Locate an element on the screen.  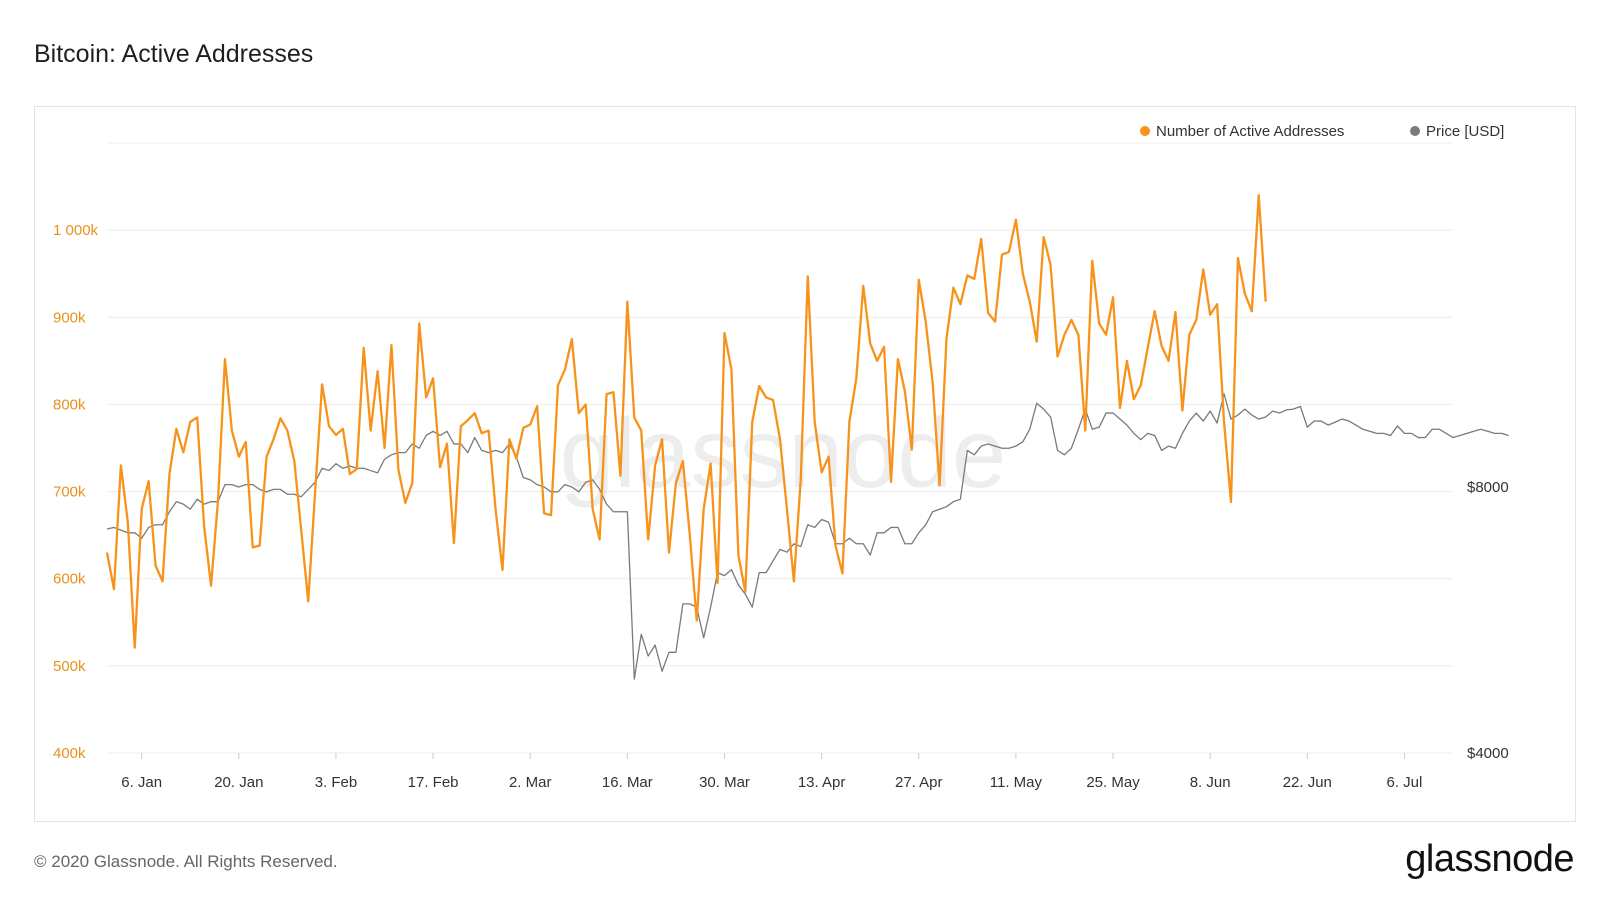
legend-item-price: Price [USD] is located at coordinates (1457, 131).